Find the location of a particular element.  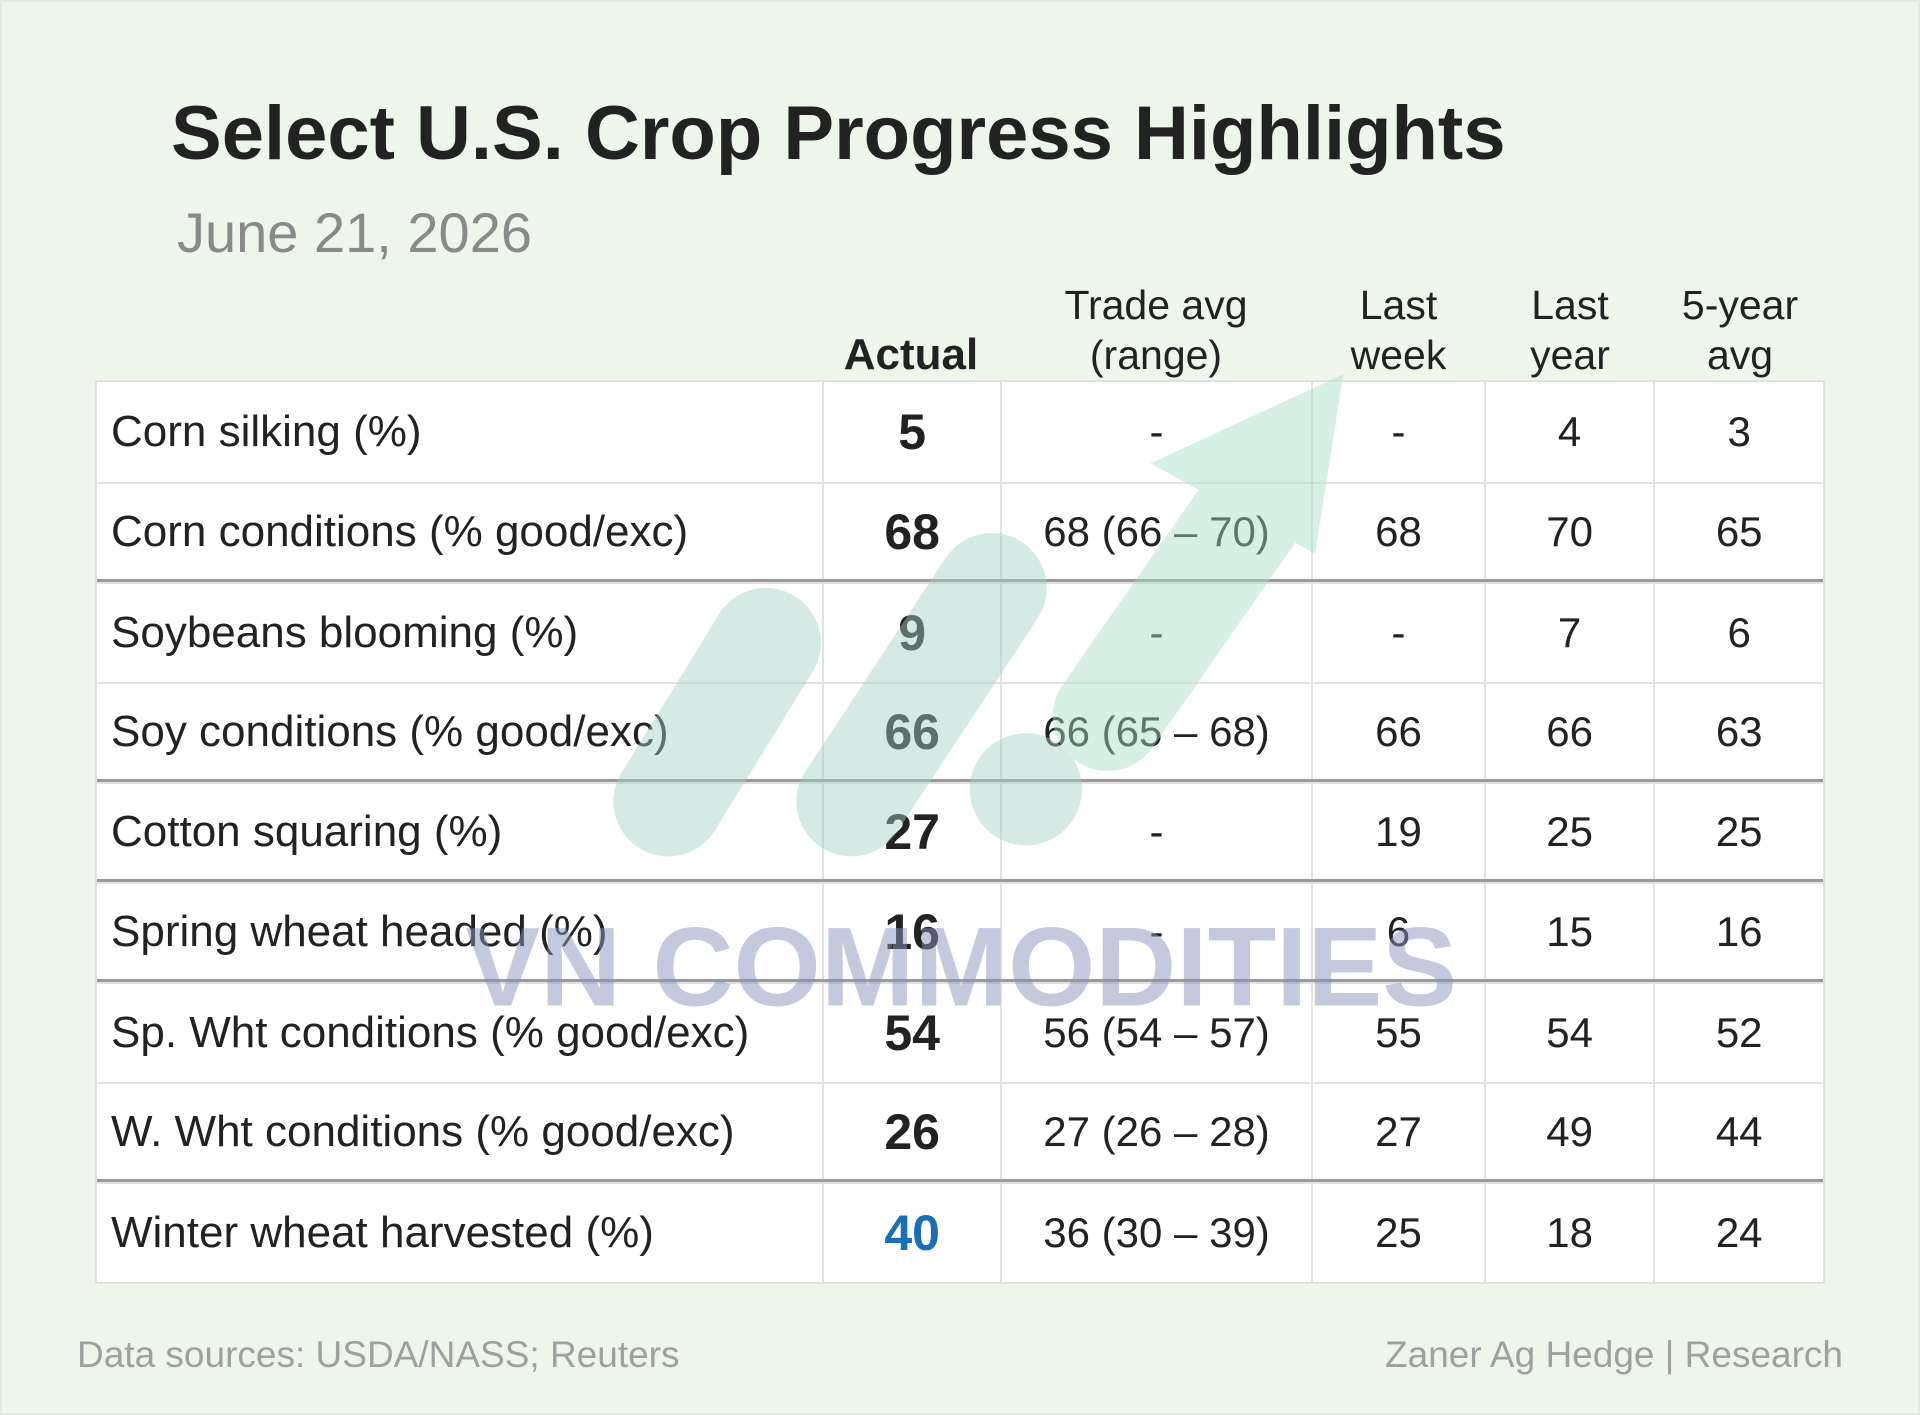

cell: 65 is located at coordinates (1738, 531).